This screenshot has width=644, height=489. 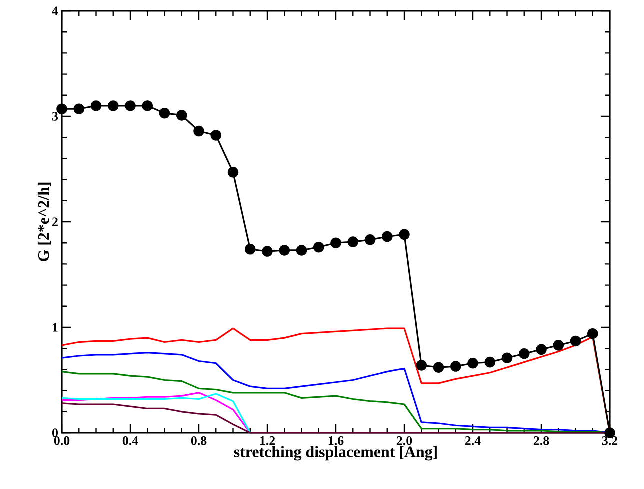 I want to click on x-tick-label: 2.4, so click(x=473, y=441).